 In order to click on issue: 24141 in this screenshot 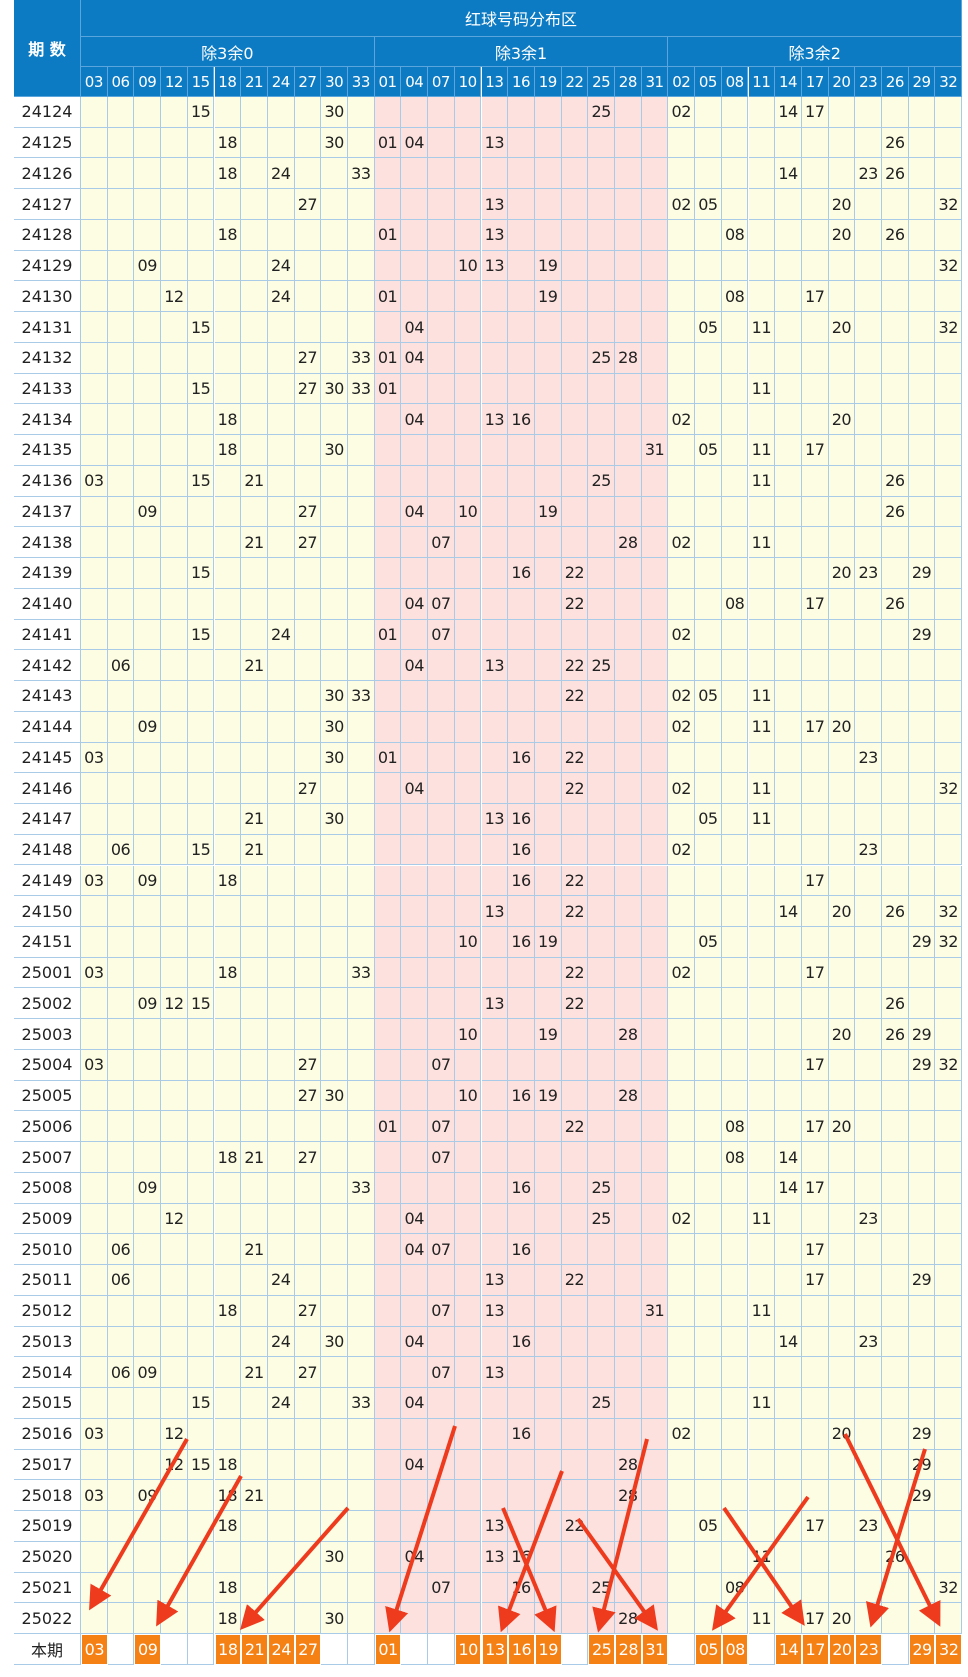, I will do `click(47, 635)`.